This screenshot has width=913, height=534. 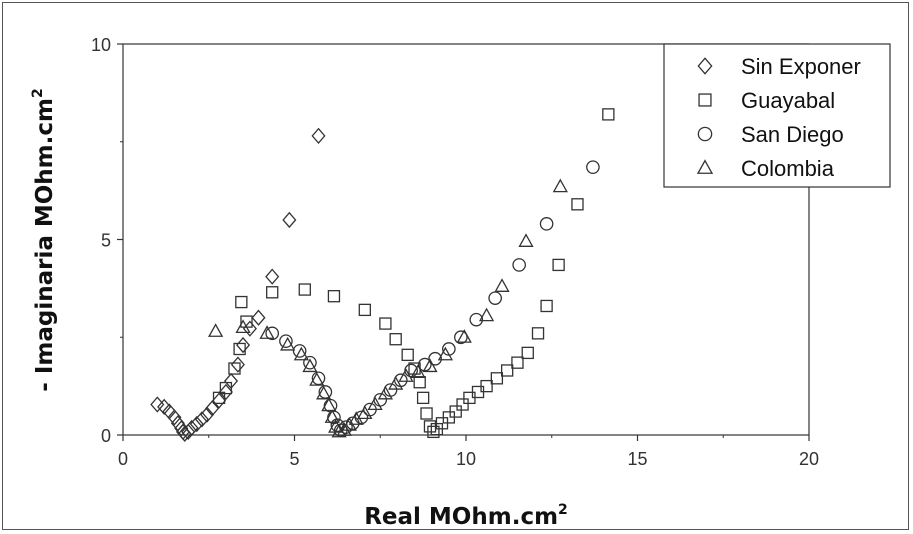 What do you see at coordinates (106, 436) in the screenshot?
I see `y-tick-label: 0` at bounding box center [106, 436].